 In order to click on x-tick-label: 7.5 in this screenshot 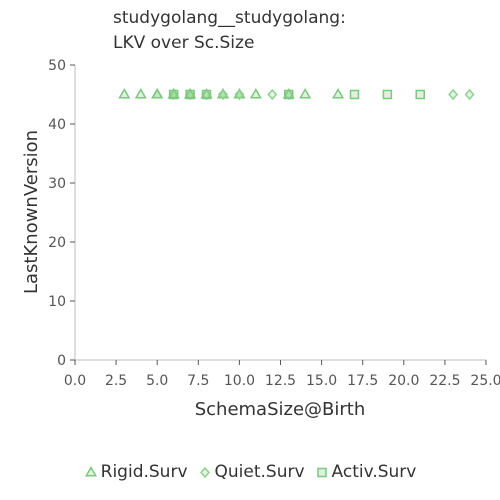, I will do `click(198, 381)`.